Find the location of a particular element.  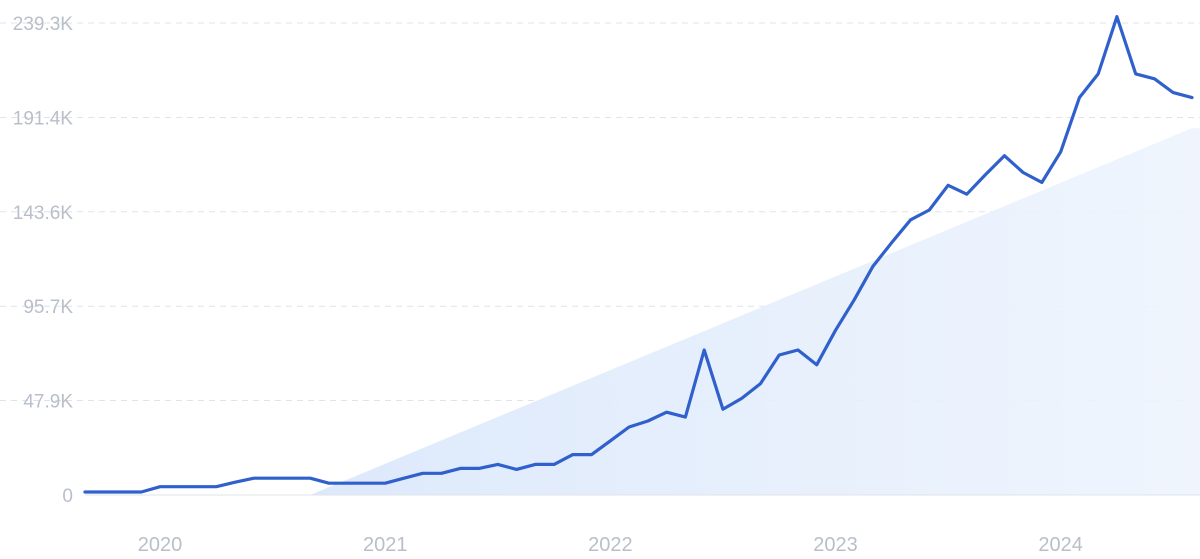

y-tick-label: 47.9K is located at coordinates (48, 402).